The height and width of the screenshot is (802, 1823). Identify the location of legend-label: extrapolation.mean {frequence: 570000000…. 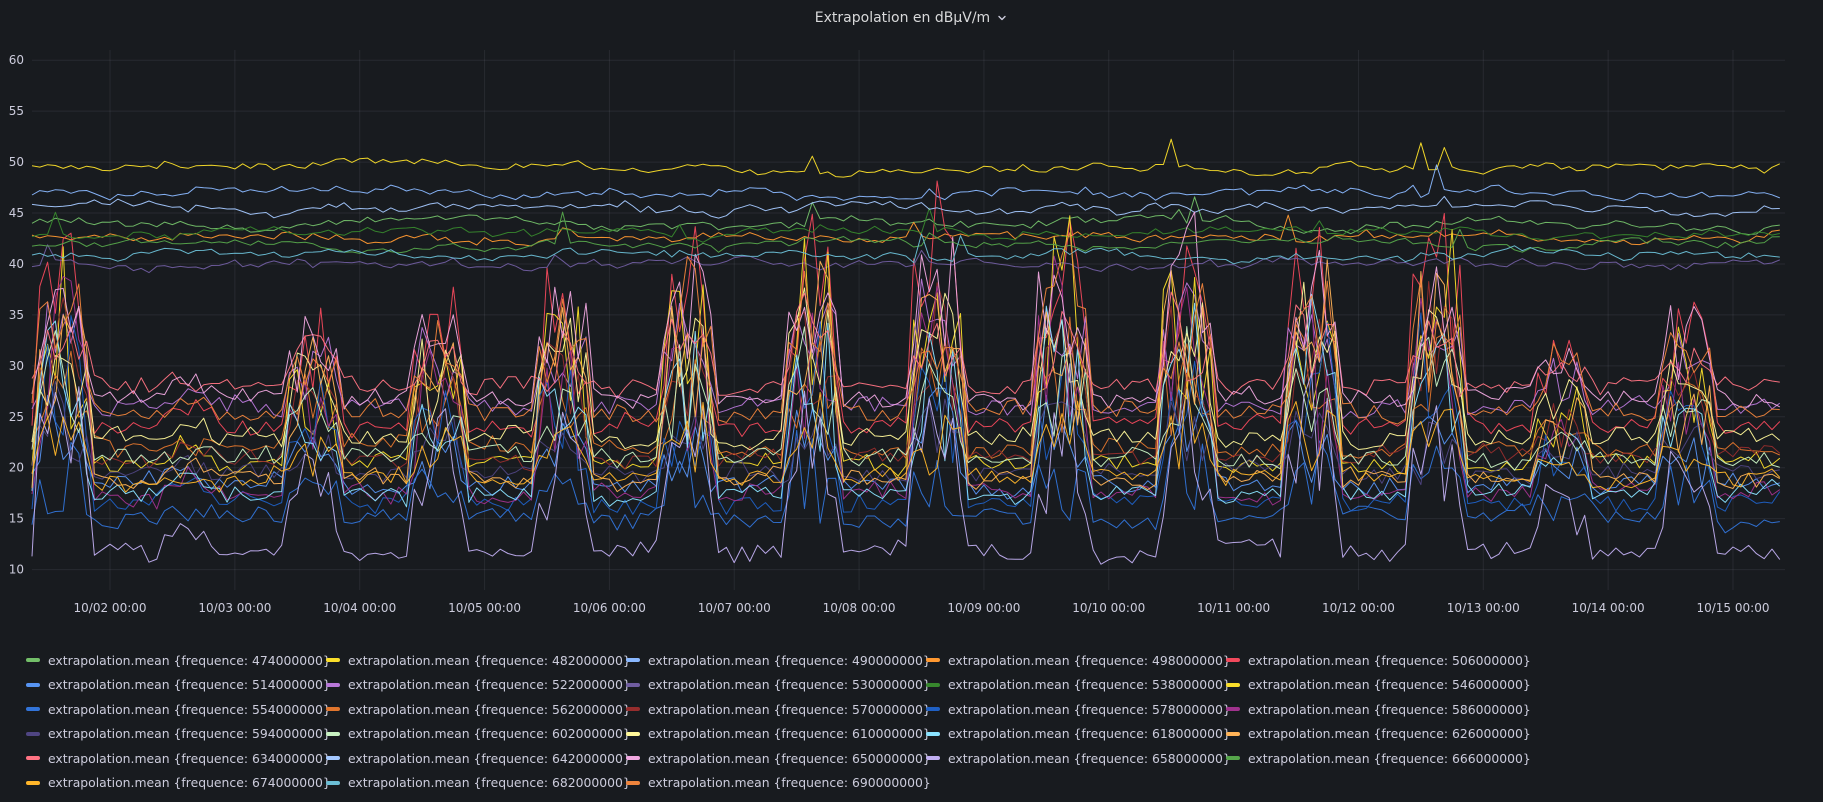
(789, 709).